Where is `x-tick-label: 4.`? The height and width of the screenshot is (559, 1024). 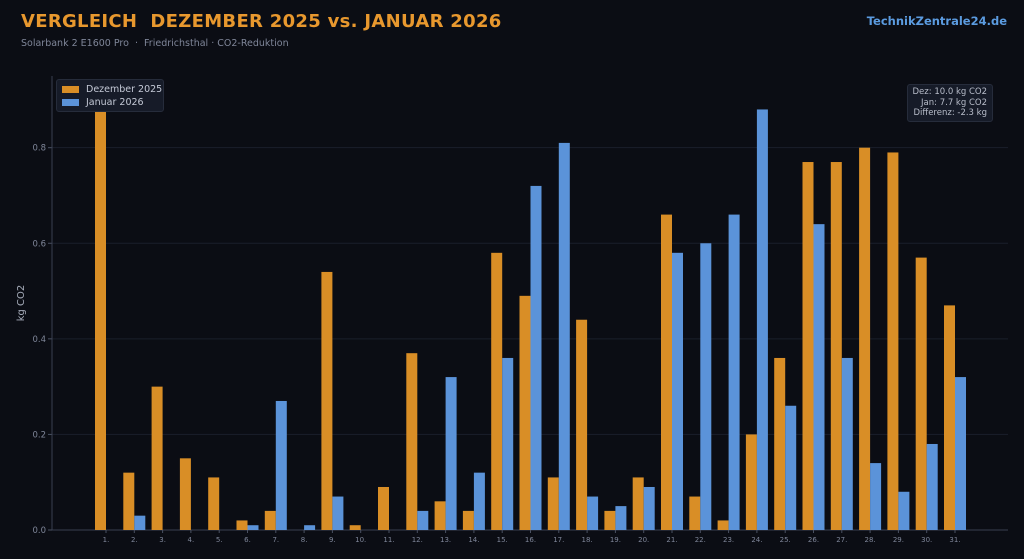 x-tick-label: 4. is located at coordinates (191, 540).